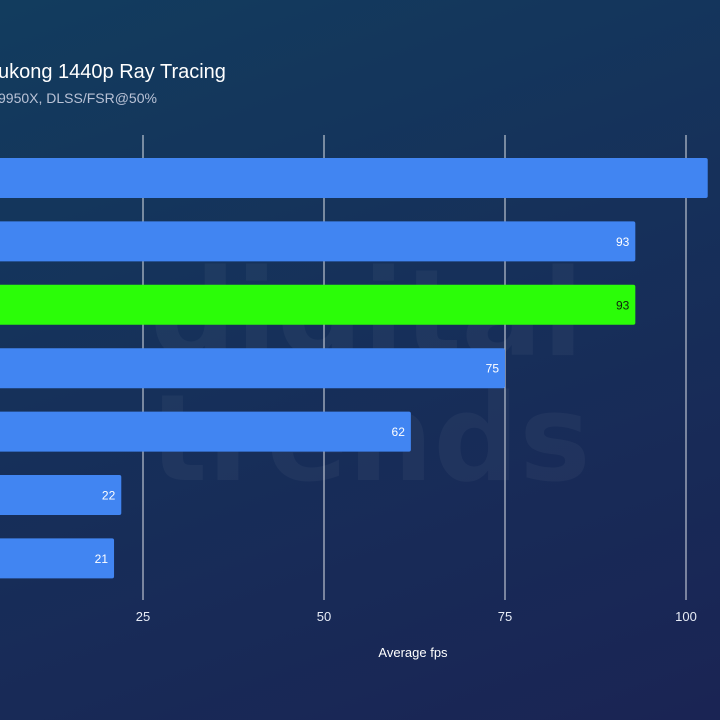 This screenshot has height=720, width=720. What do you see at coordinates (78, 98) in the screenshot?
I see `chart-subtitle: 9950X, DLSS/FSR@50%` at bounding box center [78, 98].